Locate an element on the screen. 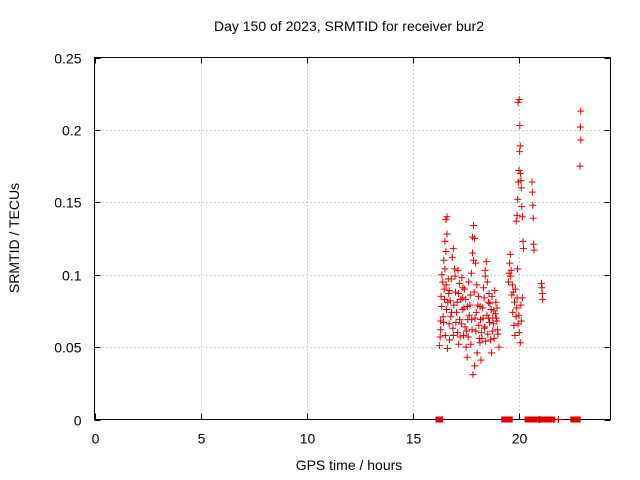 Image resolution: width=640 pixels, height=480 pixels. y-tick-label: 0 is located at coordinates (78, 421).